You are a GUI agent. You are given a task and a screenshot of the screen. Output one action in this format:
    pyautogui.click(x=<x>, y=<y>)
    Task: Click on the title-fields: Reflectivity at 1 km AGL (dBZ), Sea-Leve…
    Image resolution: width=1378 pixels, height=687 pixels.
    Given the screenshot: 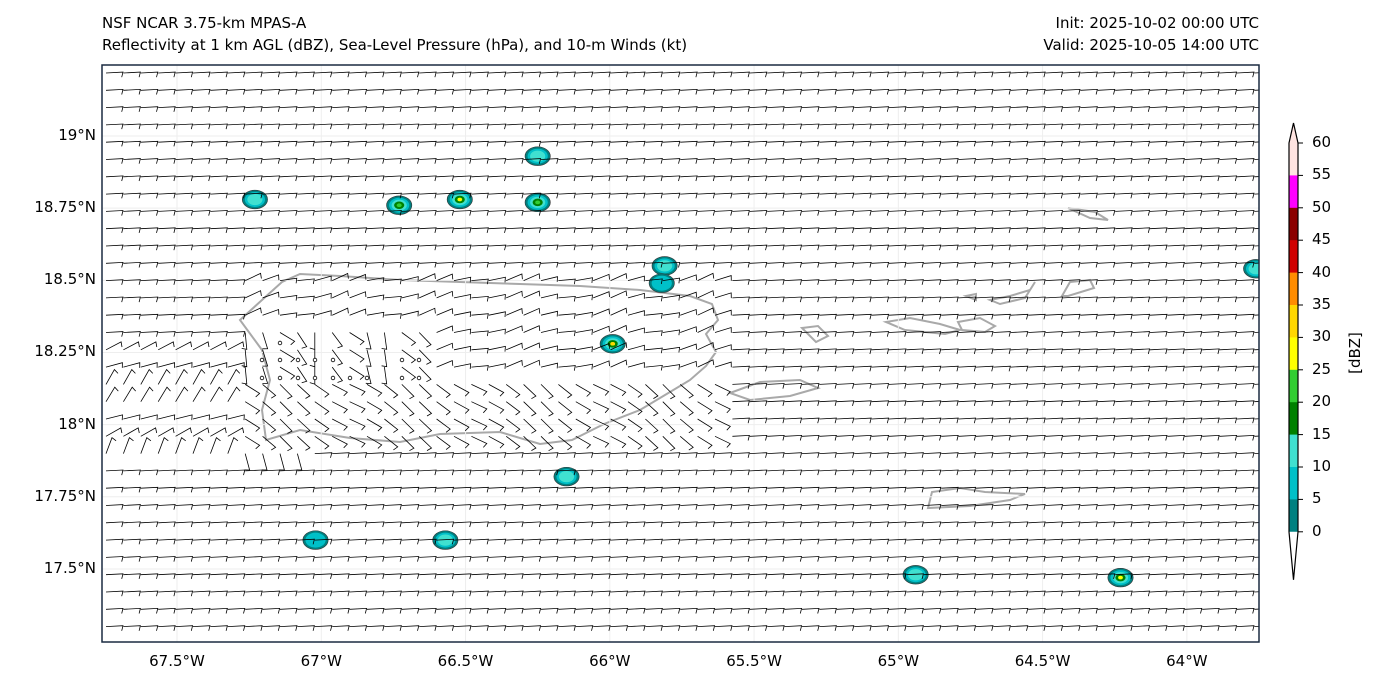 What is the action you would take?
    pyautogui.click(x=395, y=45)
    